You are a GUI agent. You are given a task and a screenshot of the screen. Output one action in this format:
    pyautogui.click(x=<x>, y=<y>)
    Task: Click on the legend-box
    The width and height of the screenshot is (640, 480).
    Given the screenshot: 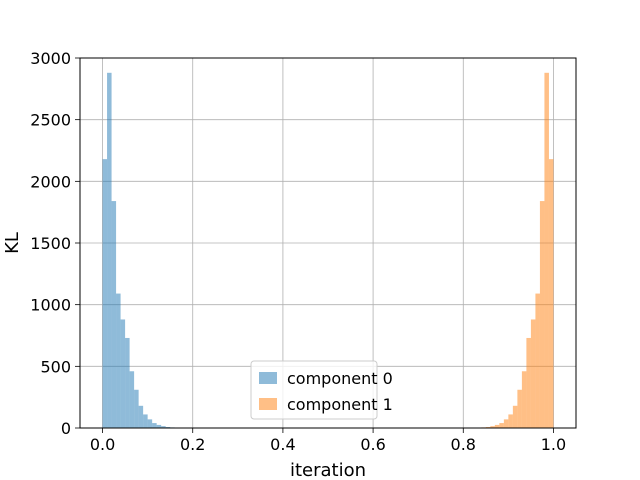 What is the action you would take?
    pyautogui.click(x=314, y=390)
    